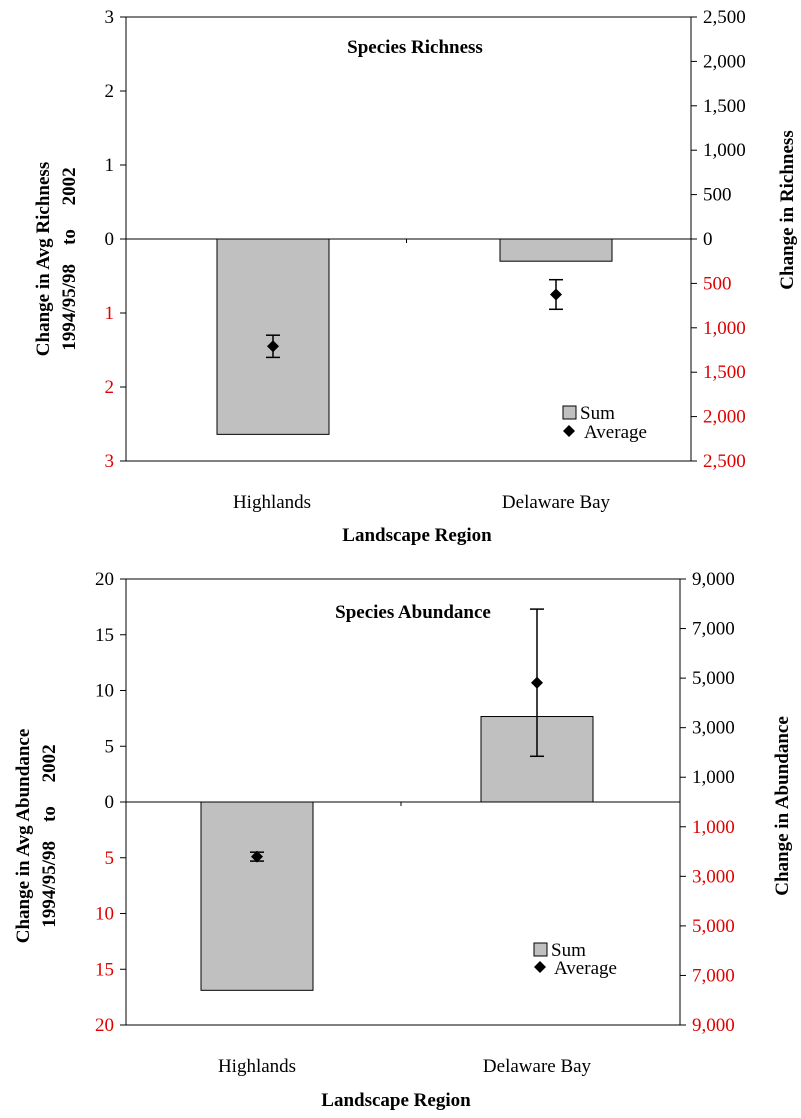  Describe the element at coordinates (537, 1066) in the screenshot. I see `abundance-x-tick-label-delaware-bay: Delaware Bay` at that location.